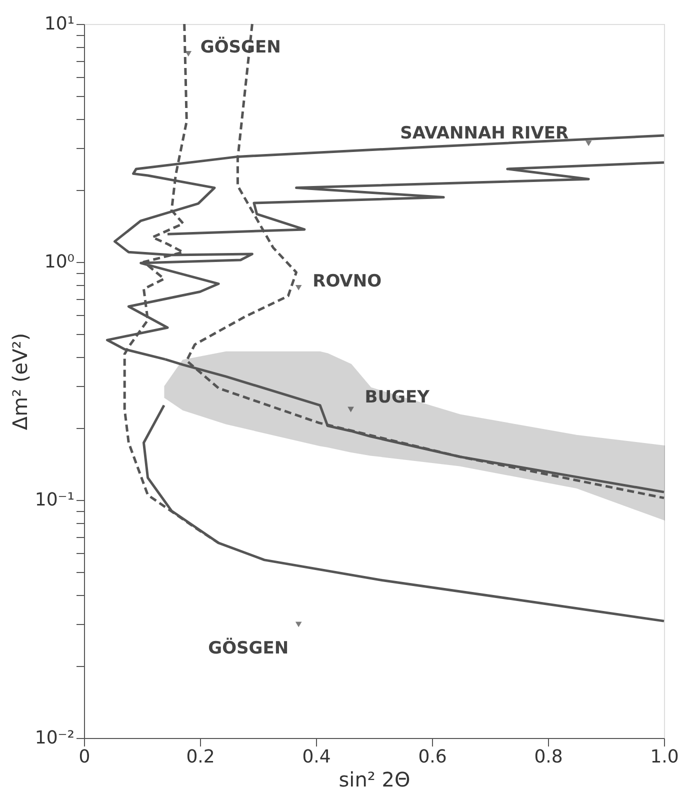 This screenshot has height=800, width=699. Describe the element at coordinates (548, 757) in the screenshot. I see `x-tick-label: 0.8` at that location.